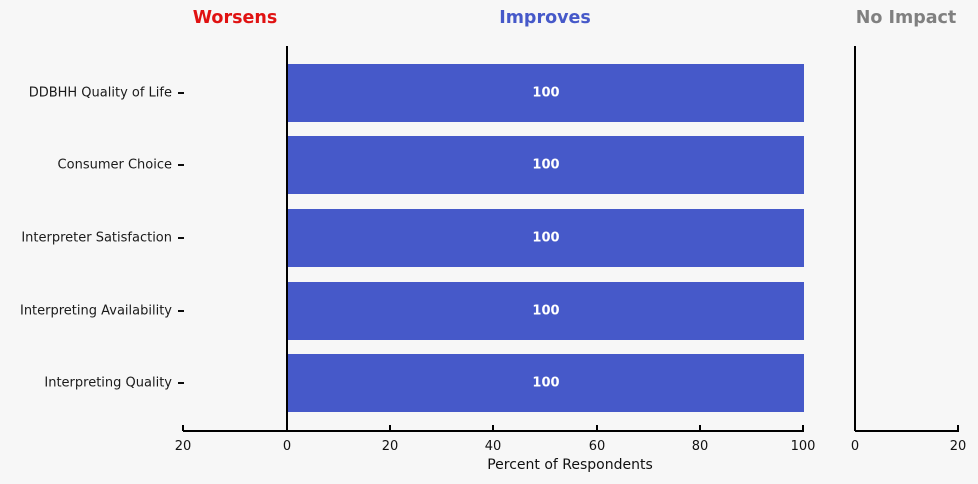 This screenshot has height=484, width=978. I want to click on panel-title-improves: Improves, so click(545, 18).